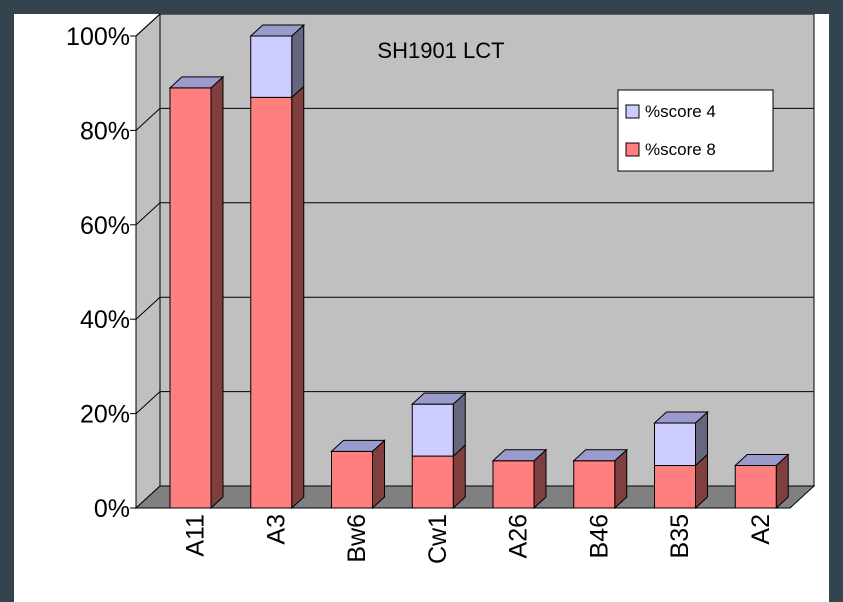  I want to click on y-tick-label: 0%, so click(112, 509).